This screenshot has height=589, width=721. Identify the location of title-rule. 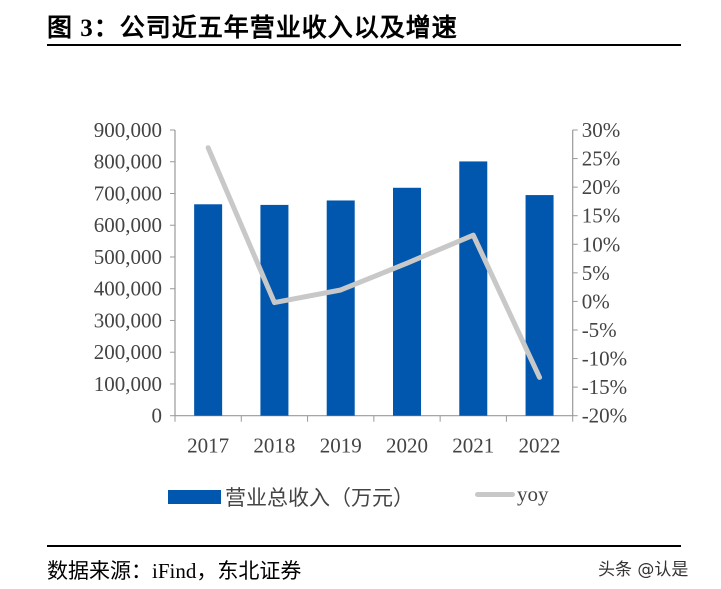
(364, 45).